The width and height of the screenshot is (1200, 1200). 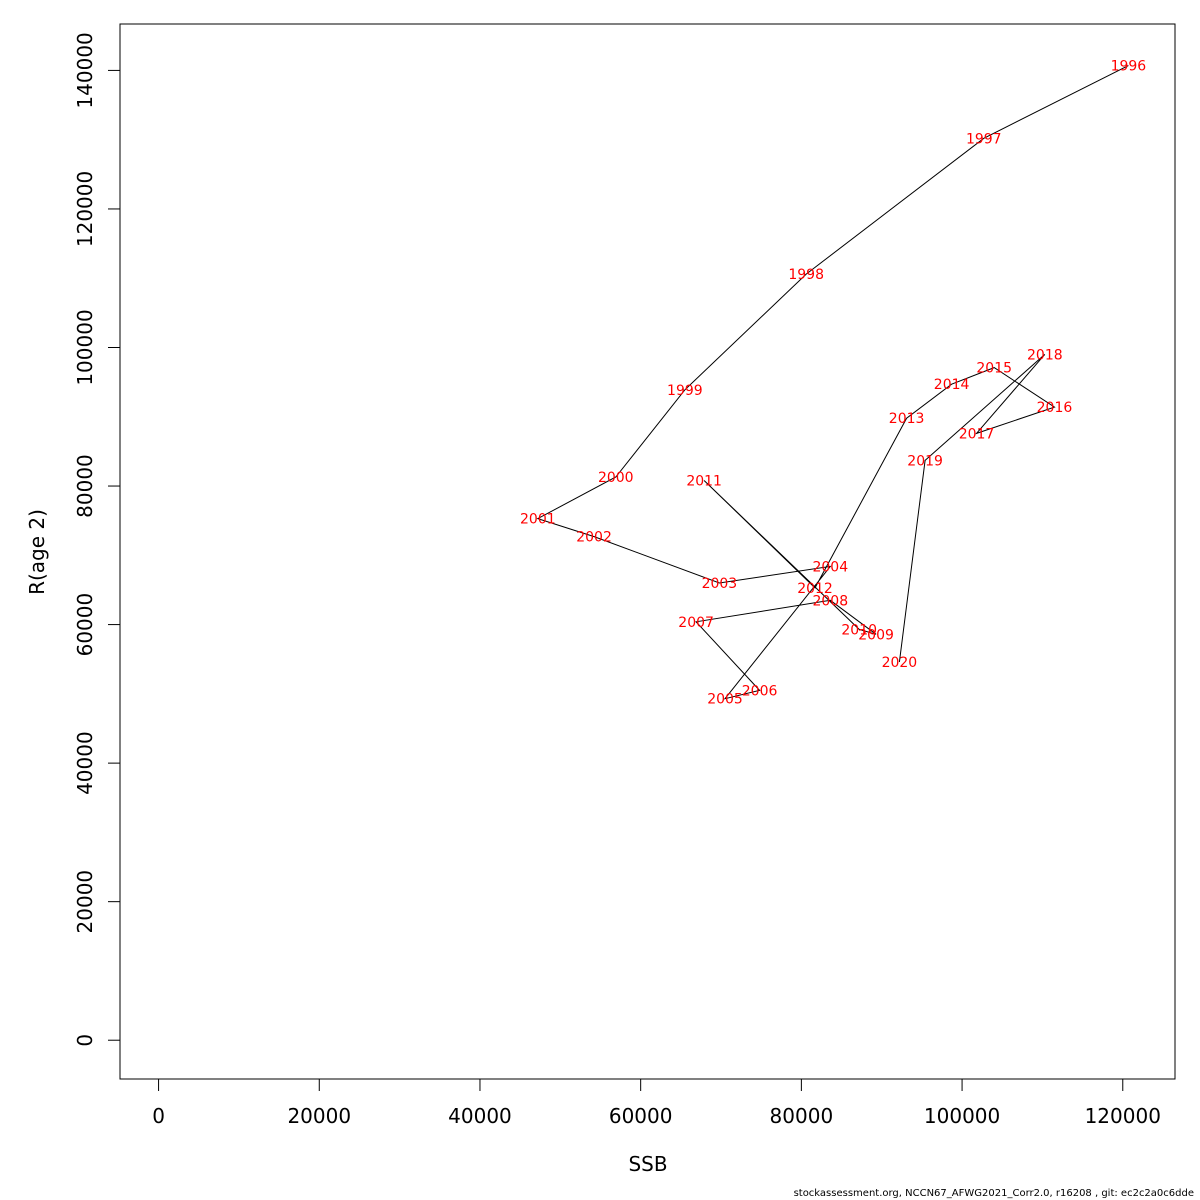 I want to click on point-label-2017: 2017, so click(x=977, y=434).